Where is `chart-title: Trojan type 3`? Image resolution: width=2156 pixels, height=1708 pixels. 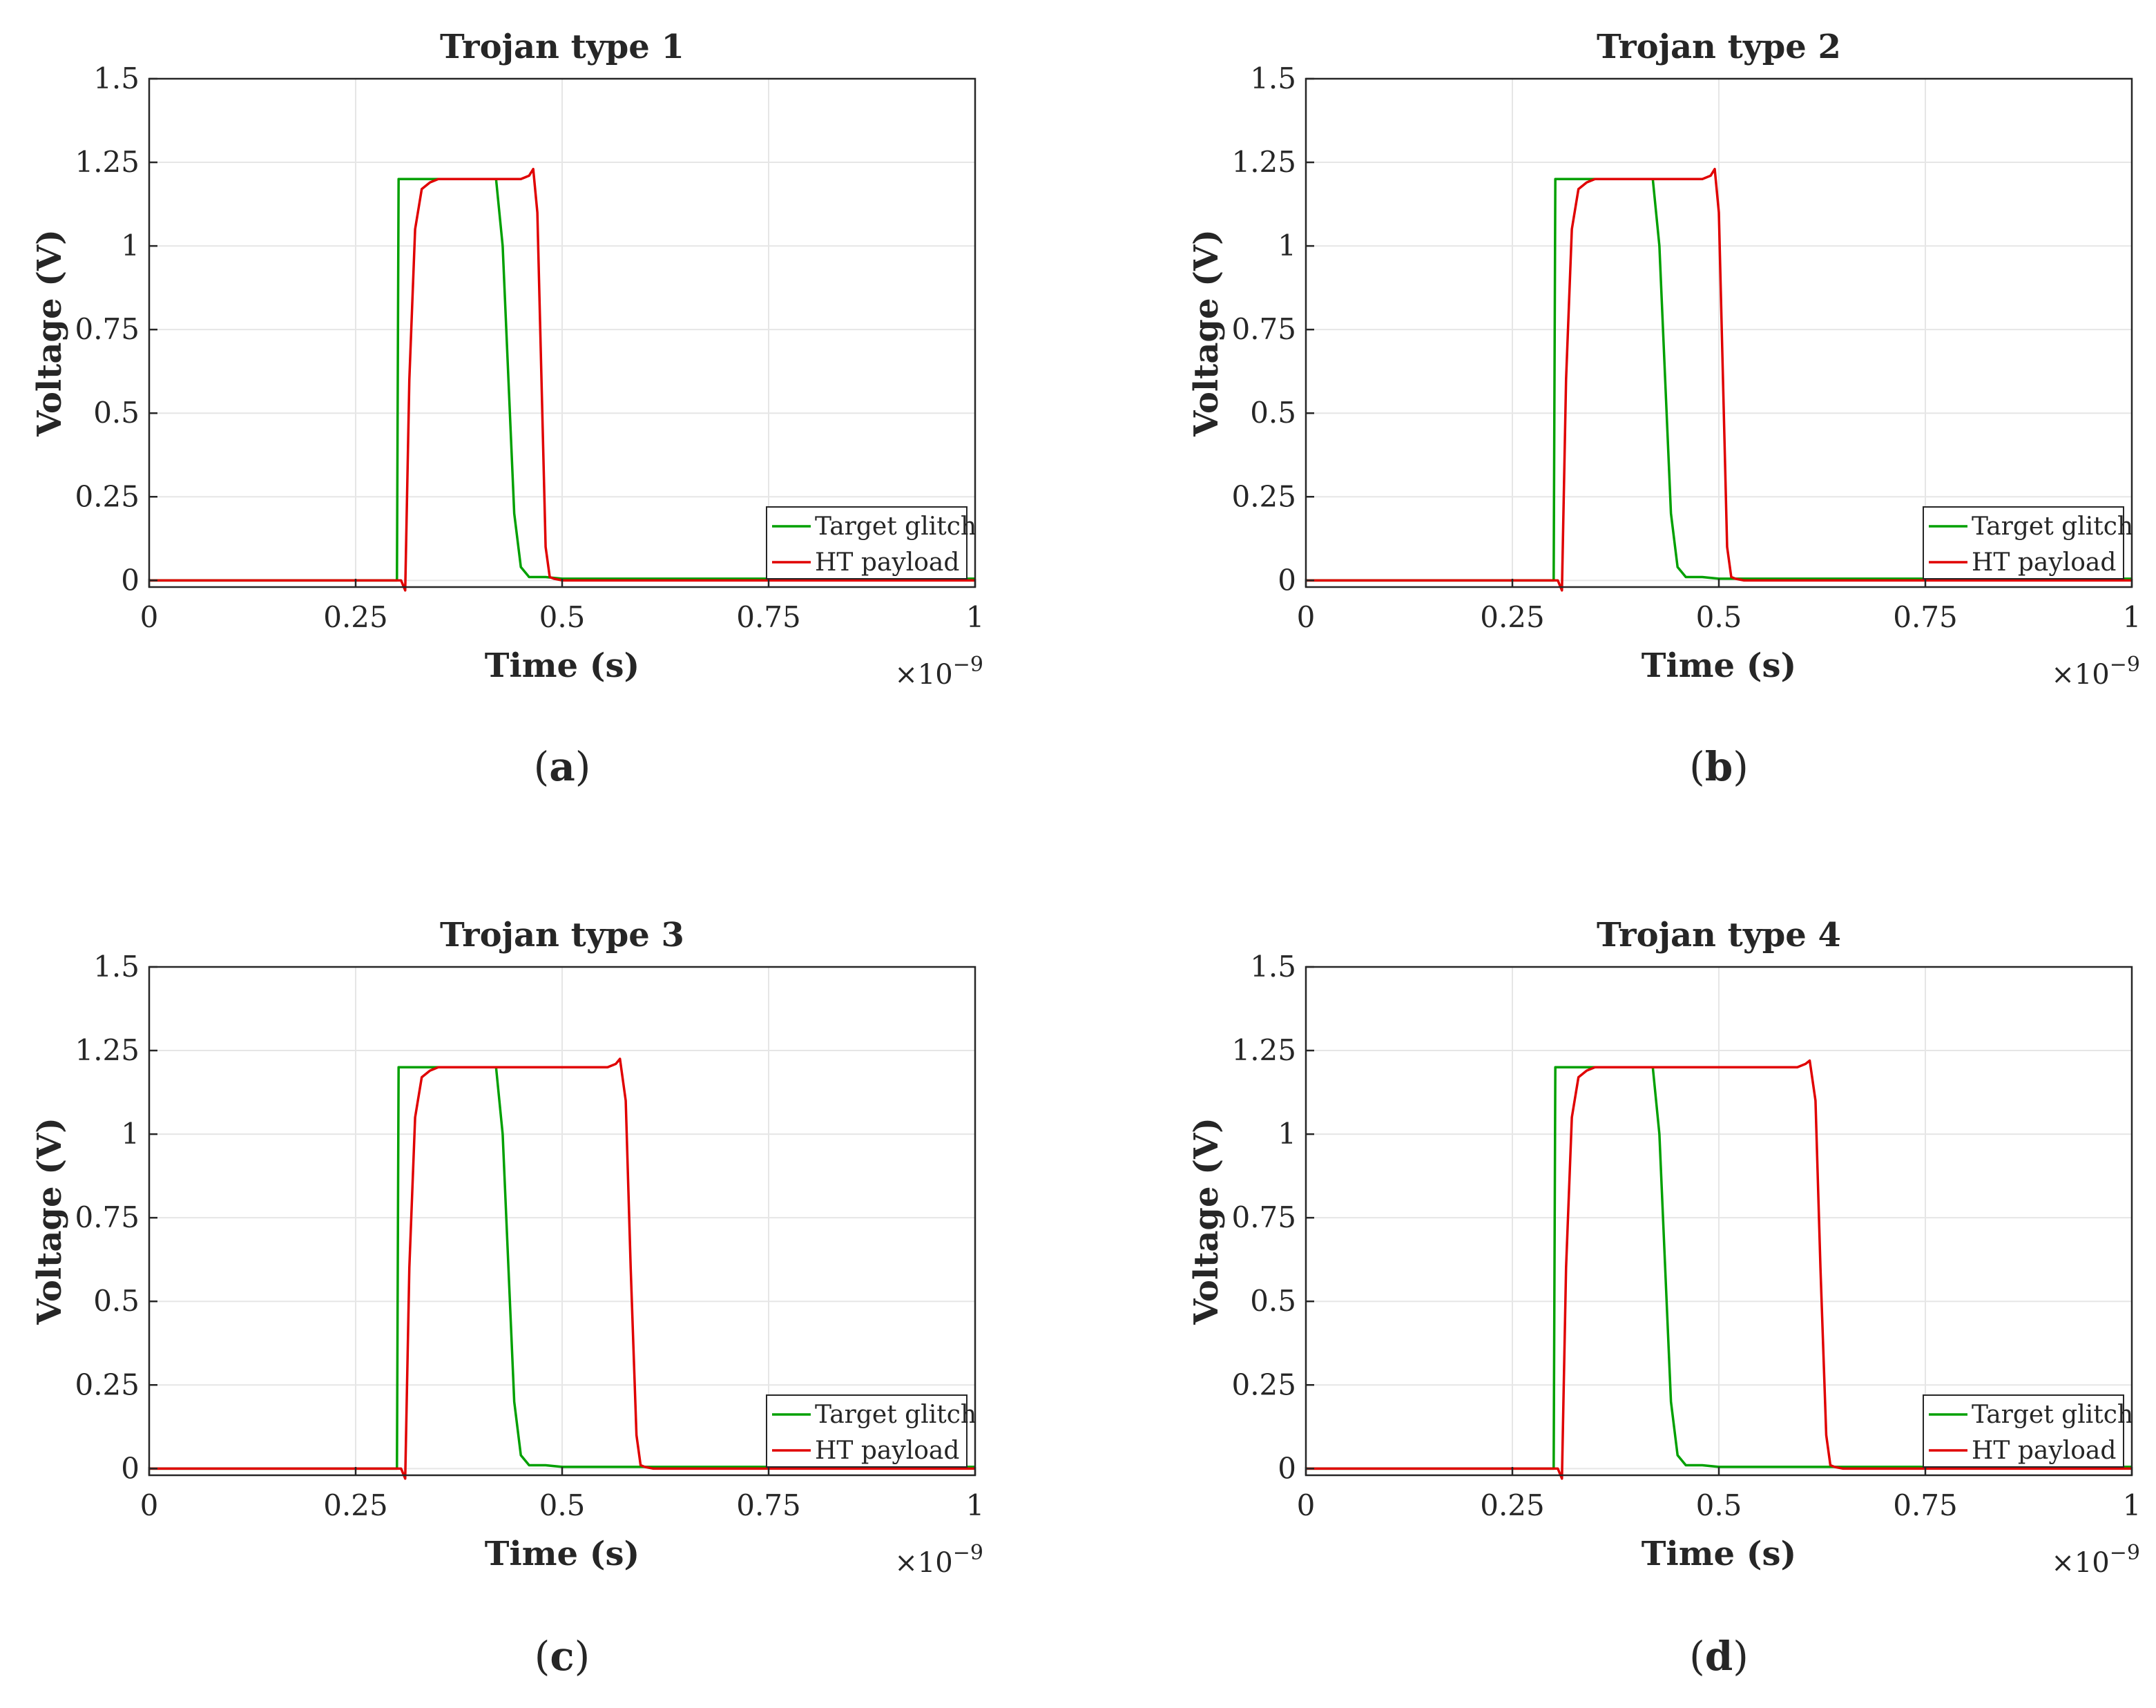
chart-title: Trojan type 3 is located at coordinates (562, 935).